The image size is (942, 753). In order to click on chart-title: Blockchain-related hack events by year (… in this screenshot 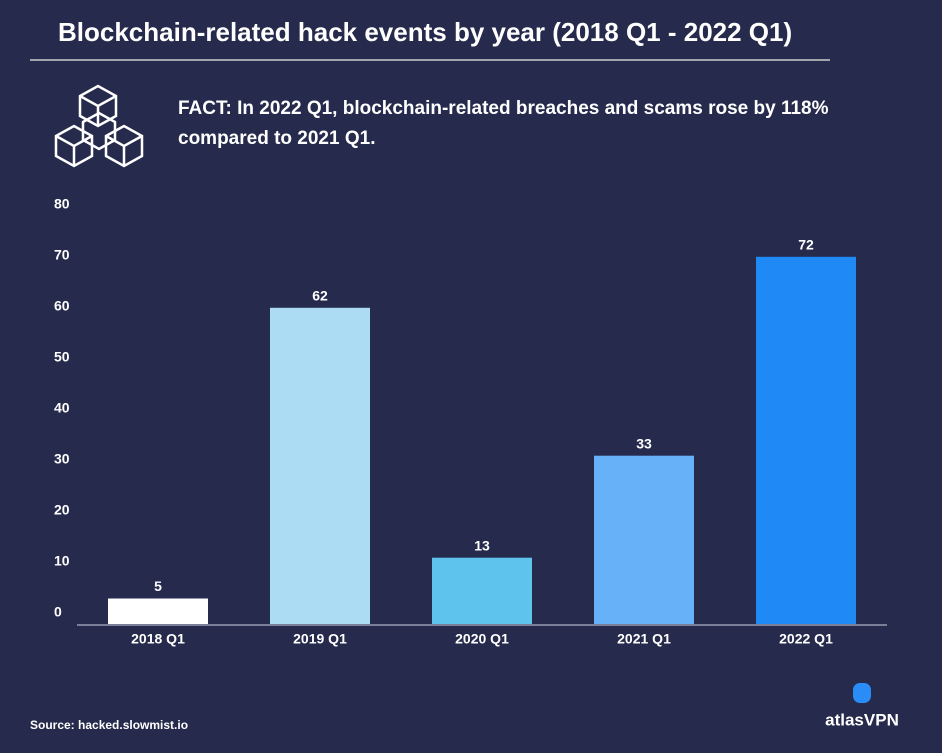, I will do `click(425, 32)`.